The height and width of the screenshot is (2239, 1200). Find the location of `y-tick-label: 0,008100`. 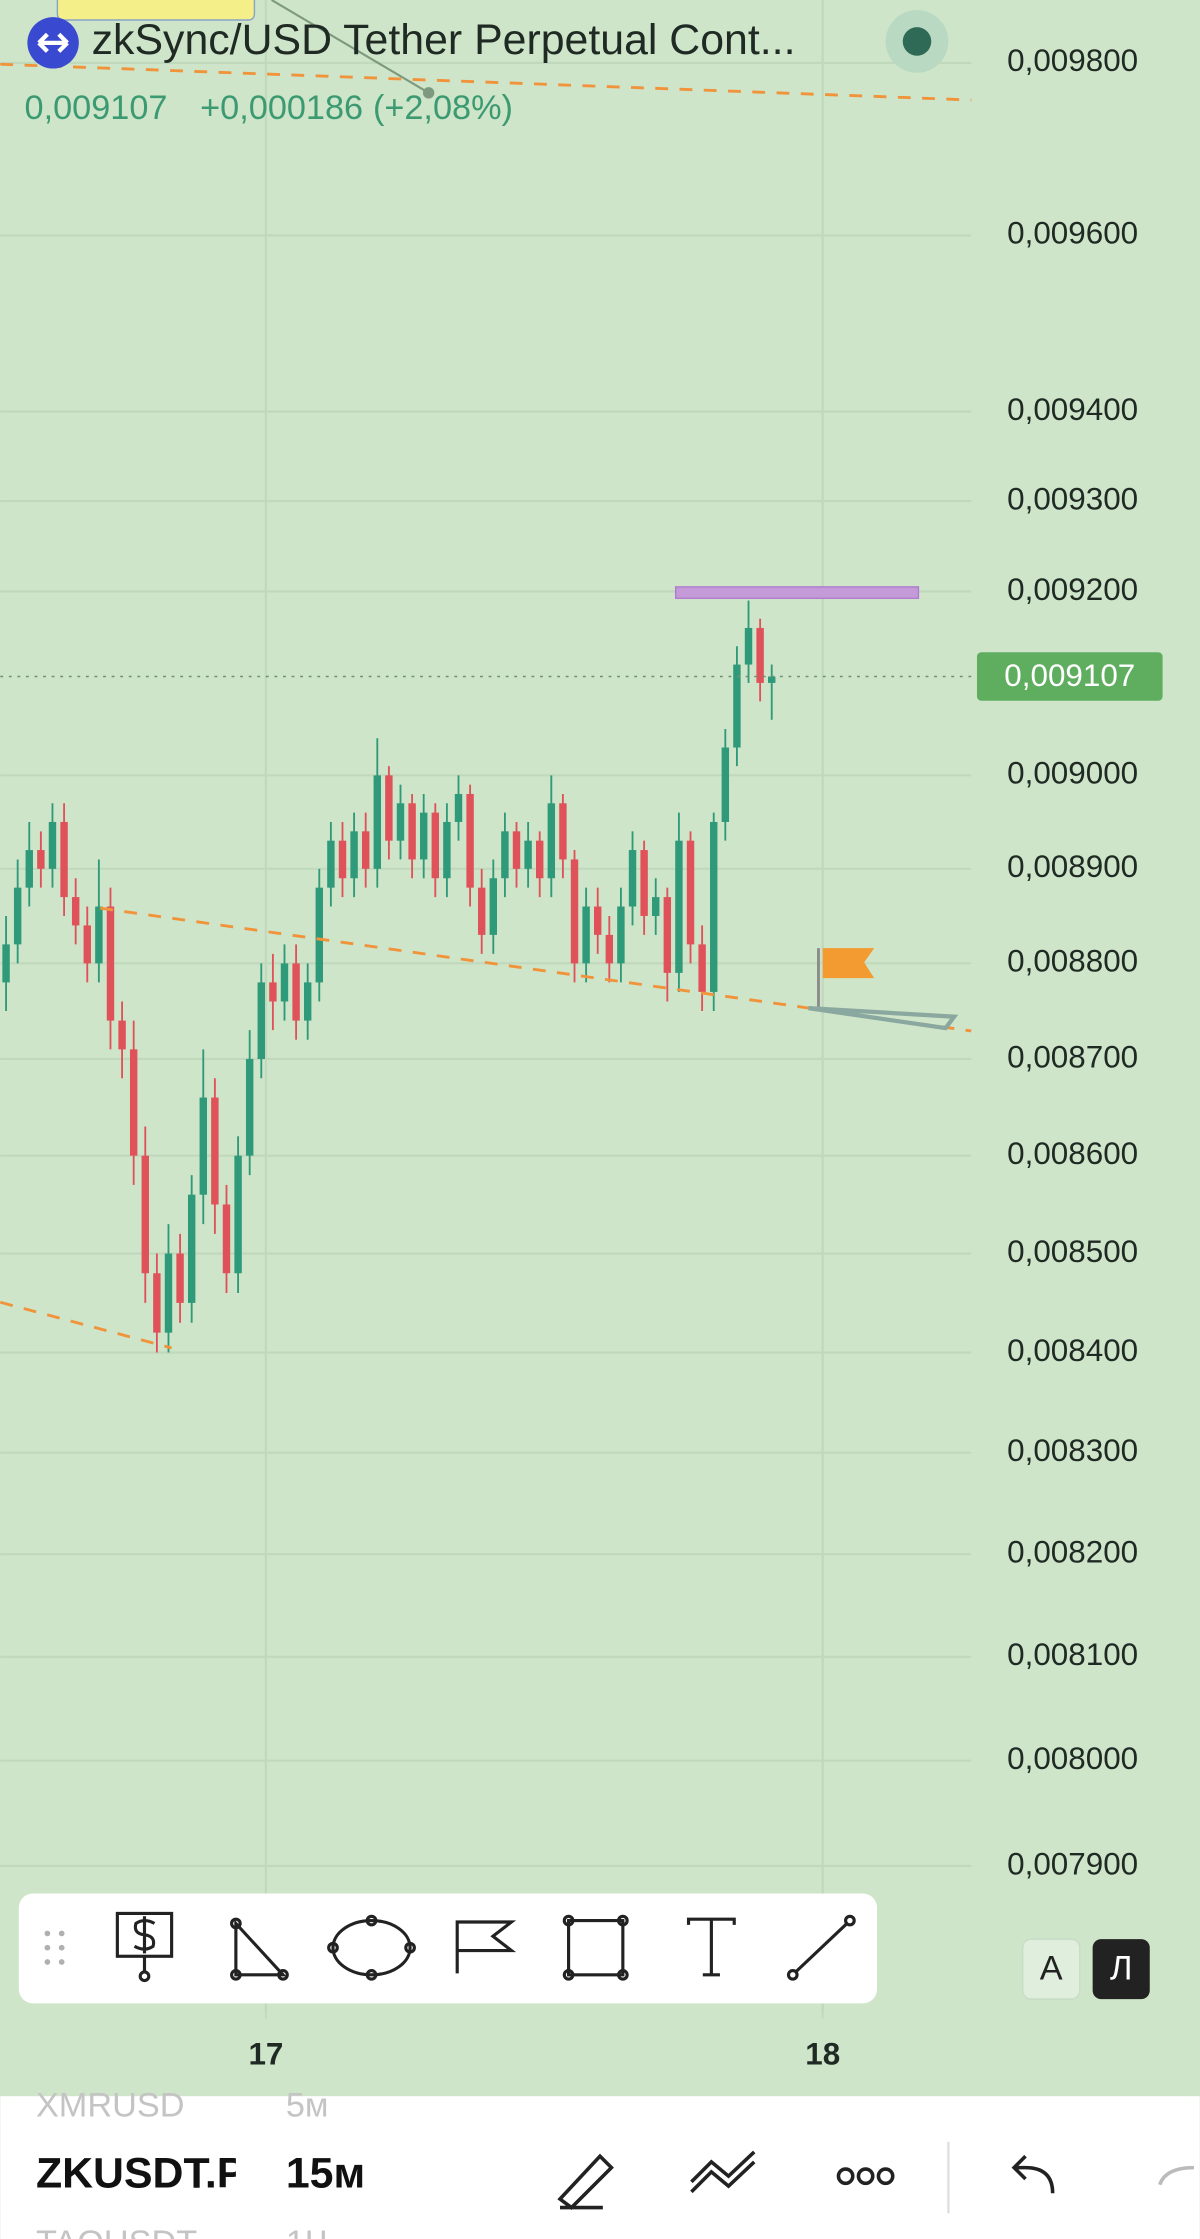

y-tick-label: 0,008100 is located at coordinates (1072, 1654).